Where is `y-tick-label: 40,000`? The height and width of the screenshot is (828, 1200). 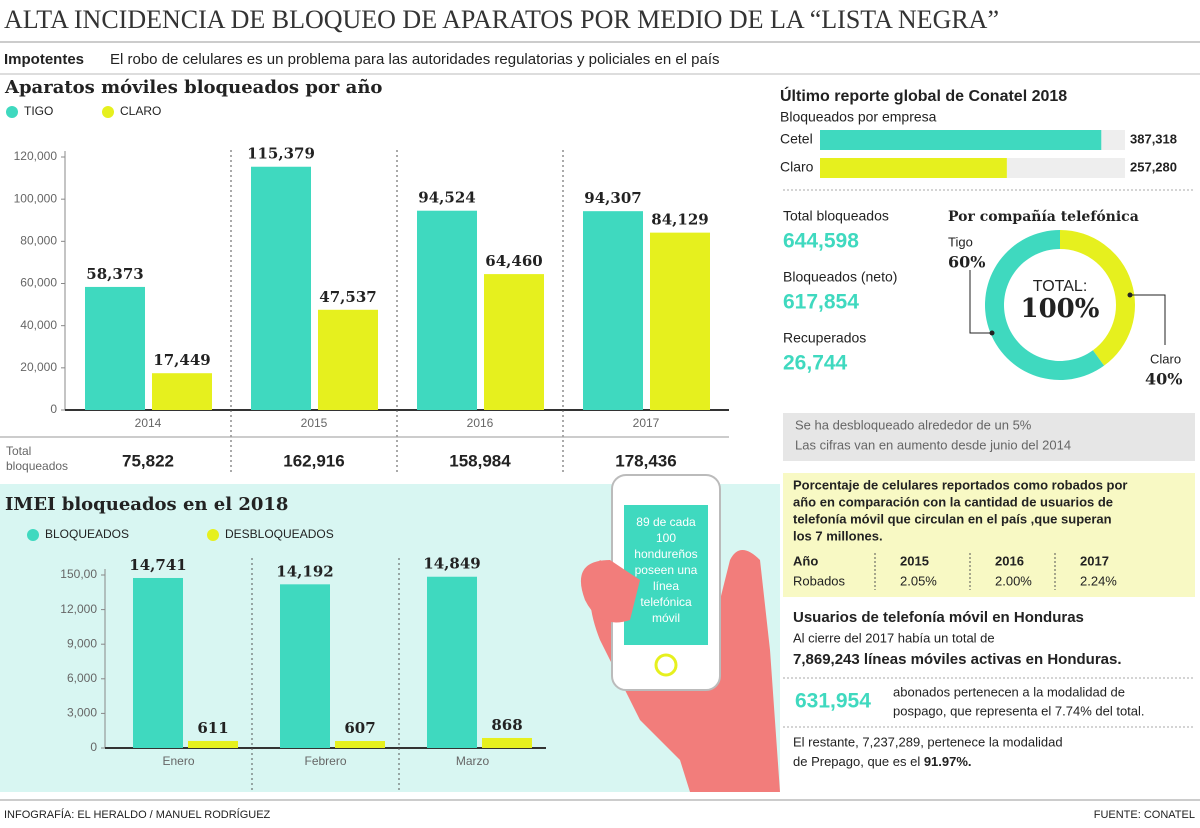 y-tick-label: 40,000 is located at coordinates (38, 325).